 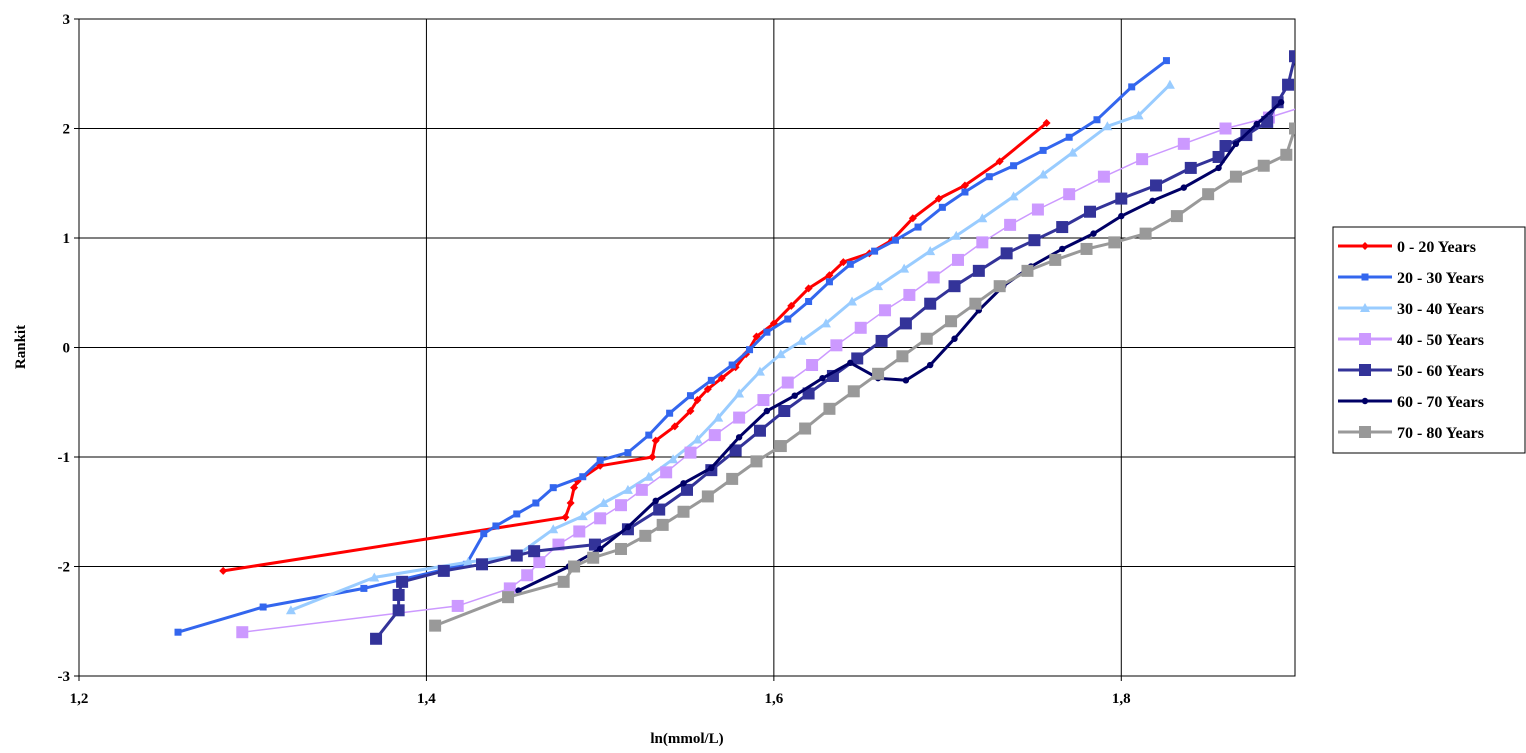 I want to click on y-tick-label: 2, so click(x=67, y=130).